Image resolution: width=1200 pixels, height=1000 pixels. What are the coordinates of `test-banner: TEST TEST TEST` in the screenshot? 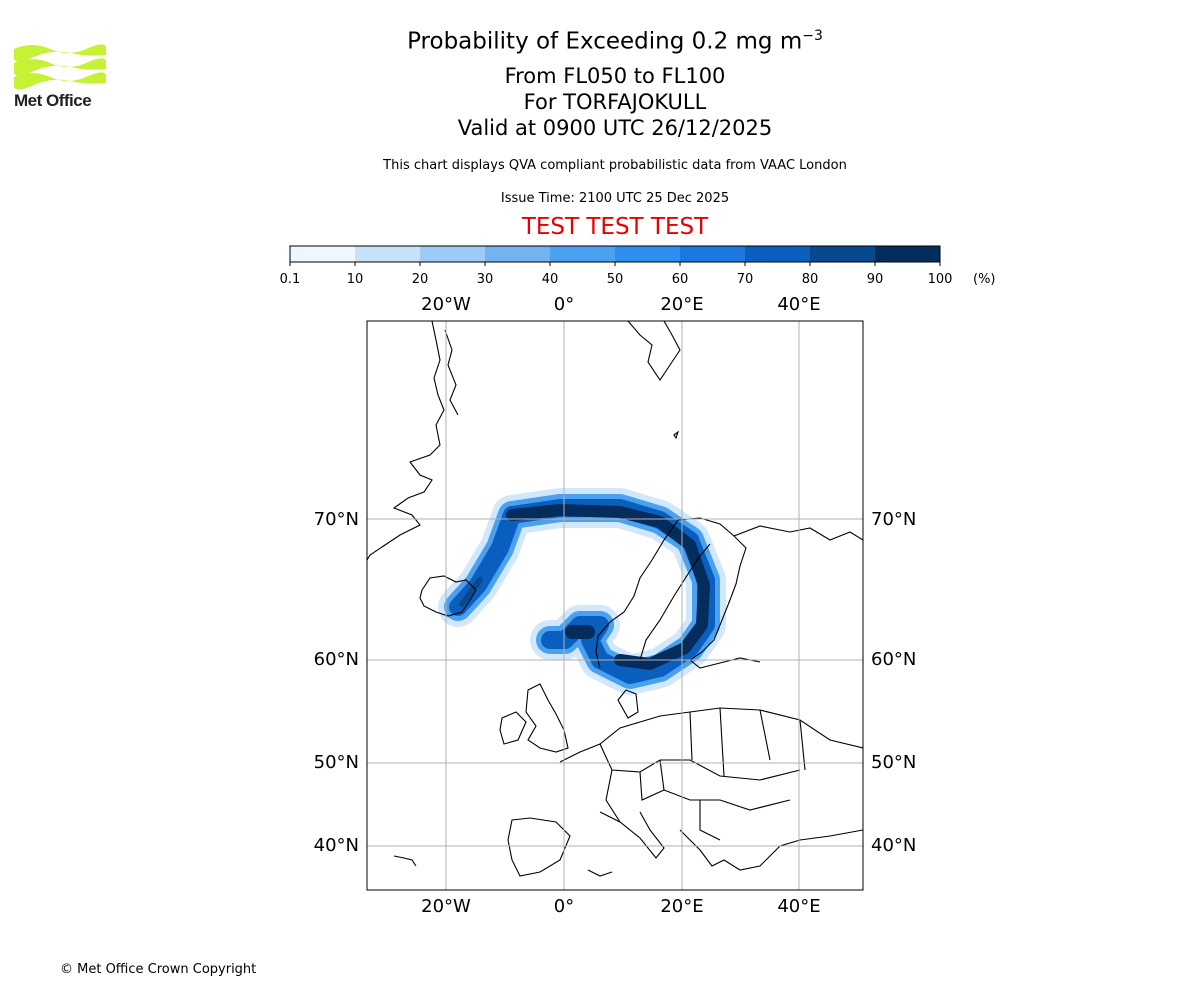 It's located at (615, 227).